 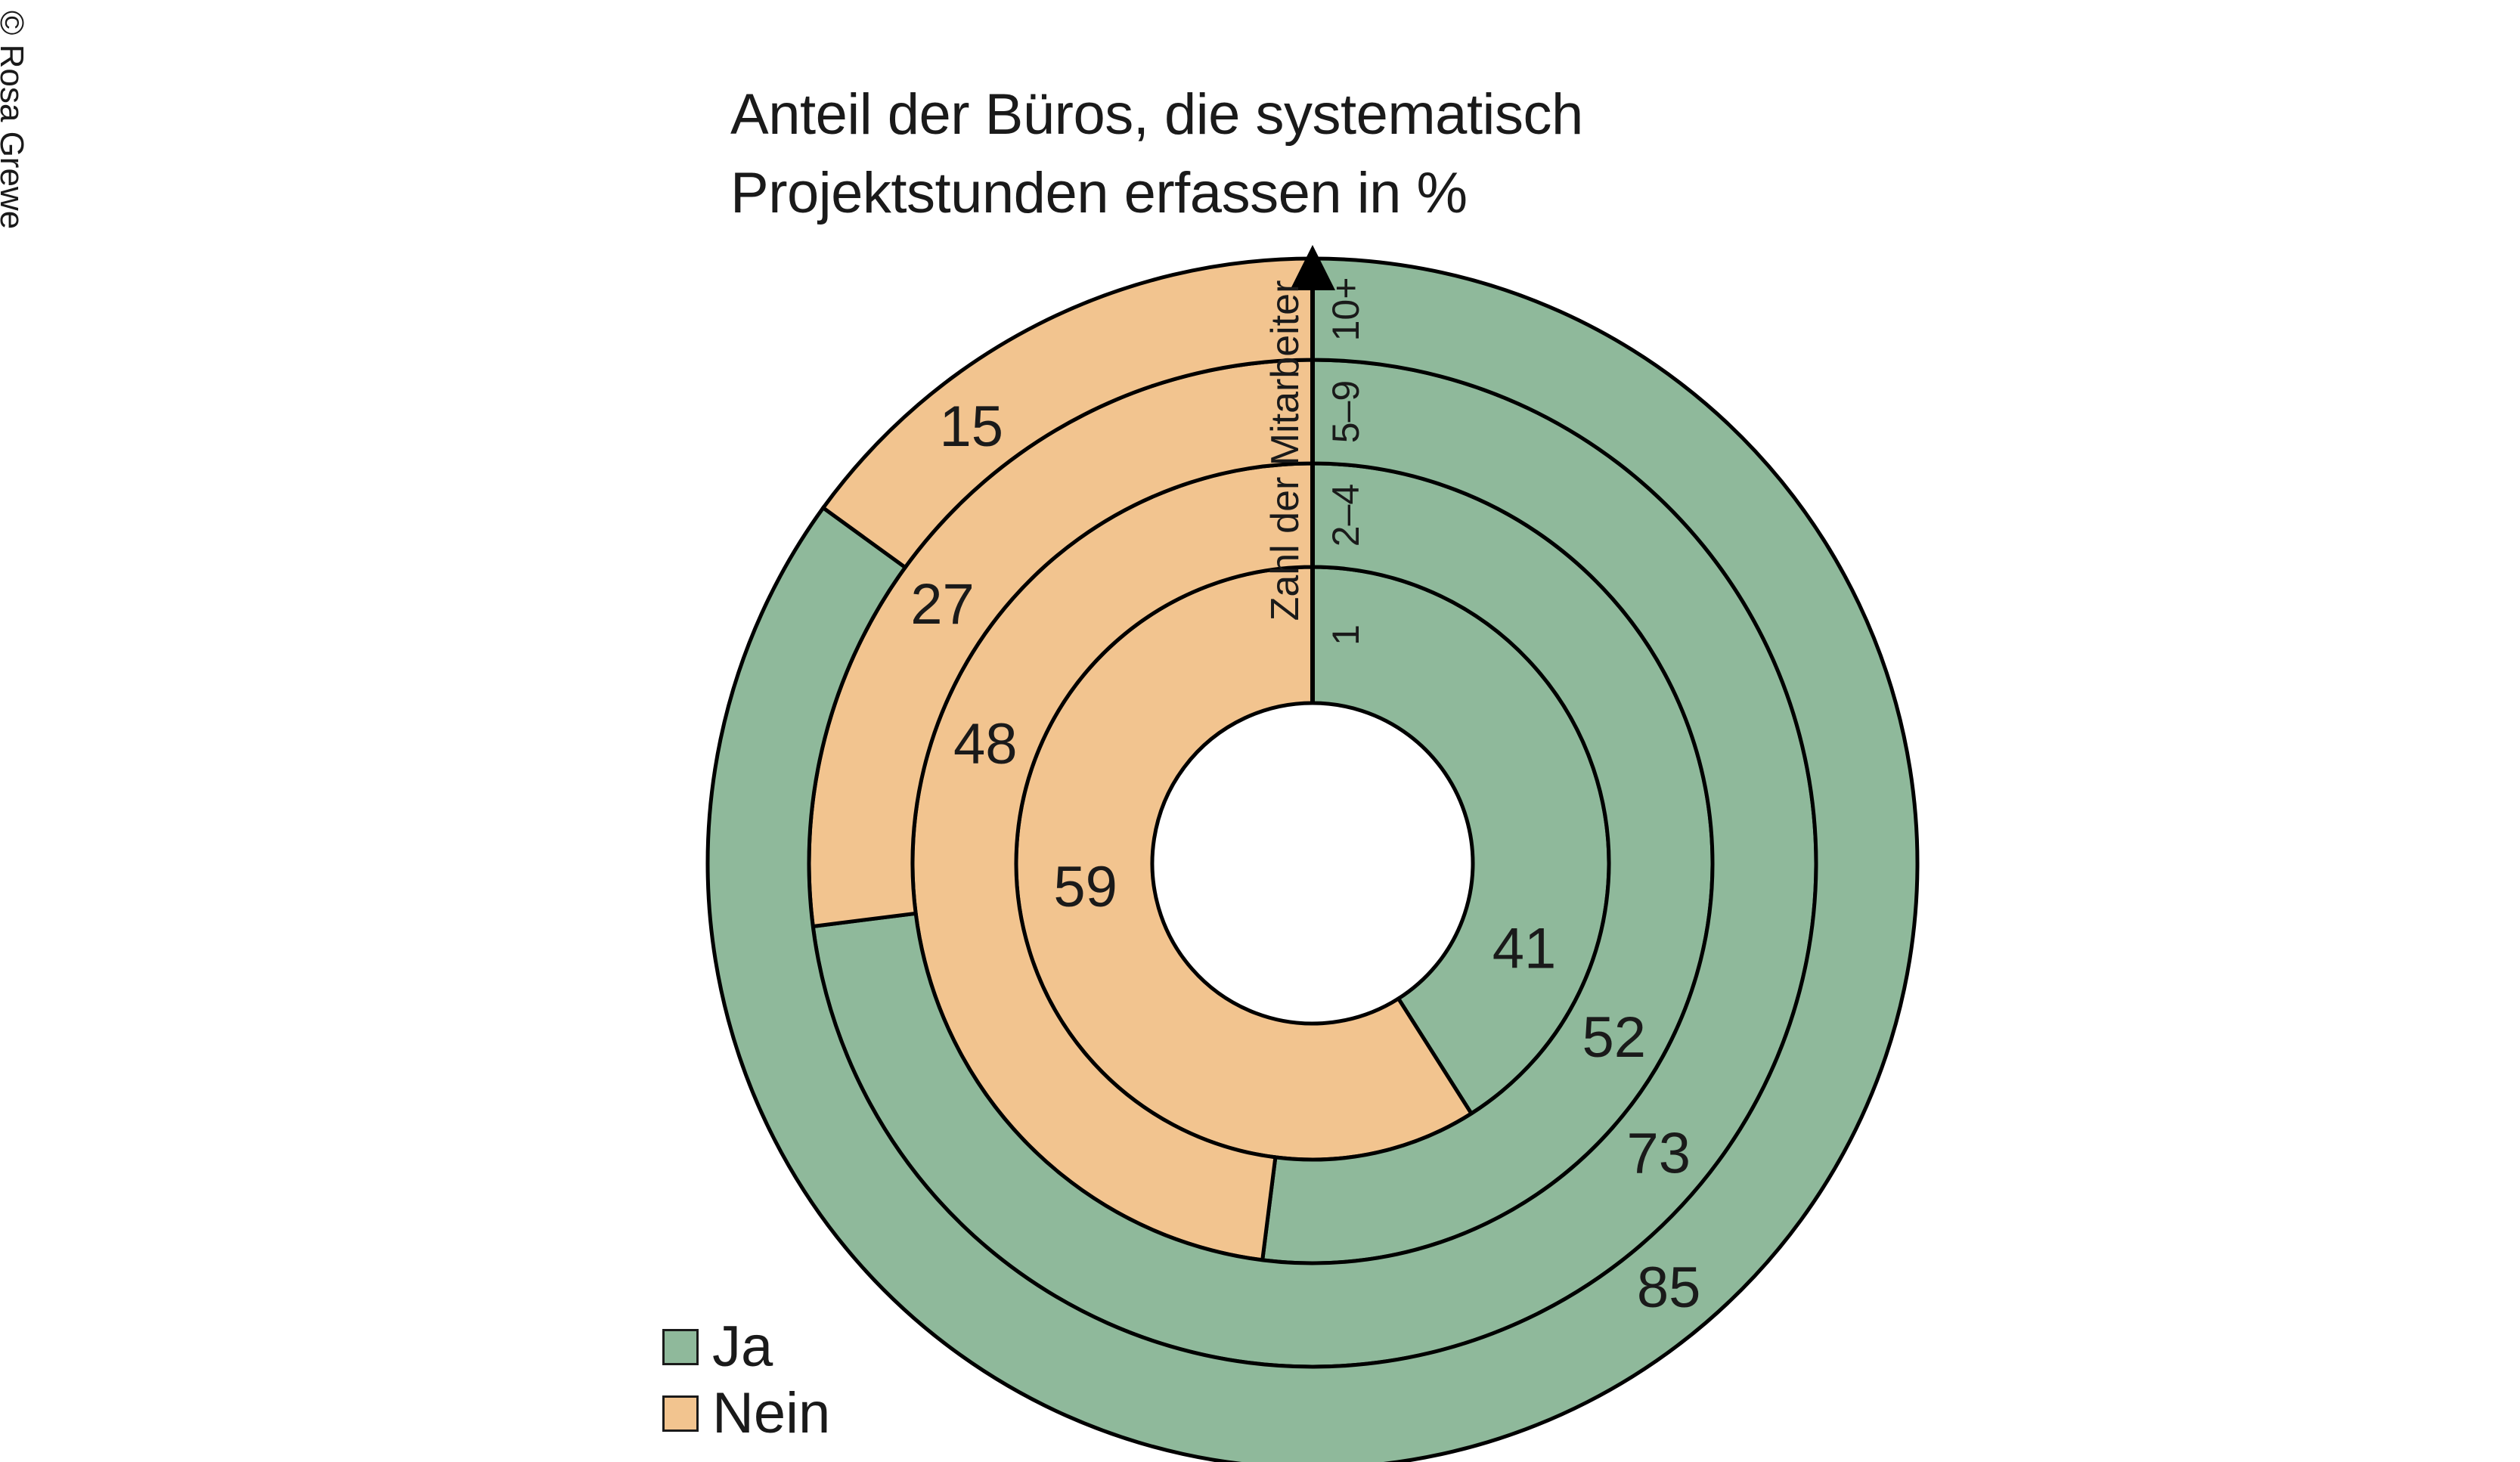 What do you see at coordinates (1156, 114) in the screenshot?
I see `chart-title-line-1: Anteil der Büros, die systematisch` at bounding box center [1156, 114].